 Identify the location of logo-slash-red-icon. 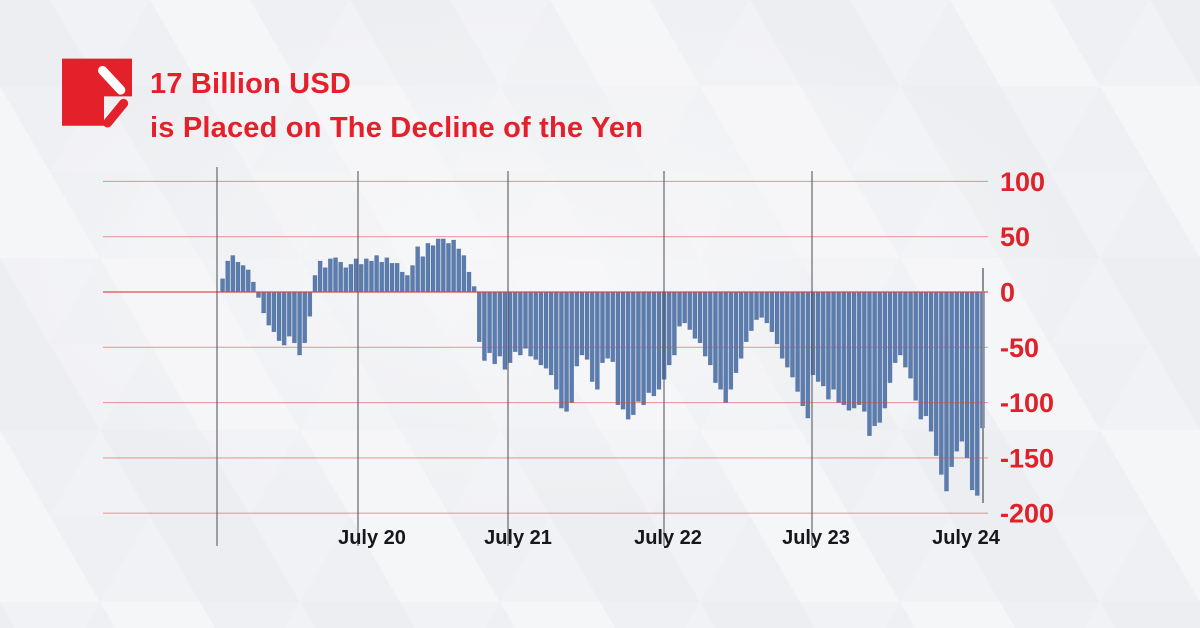
(115, 113).